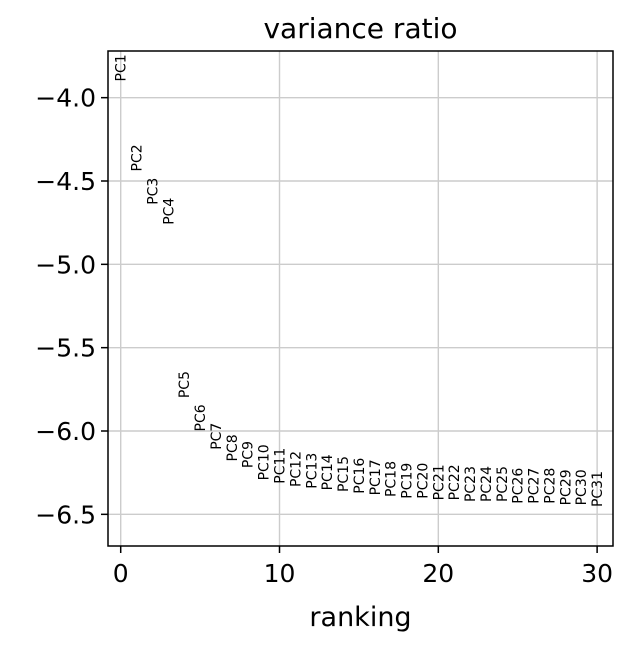  What do you see at coordinates (185, 384) in the screenshot?
I see `point-label-pc5: PC5` at bounding box center [185, 384].